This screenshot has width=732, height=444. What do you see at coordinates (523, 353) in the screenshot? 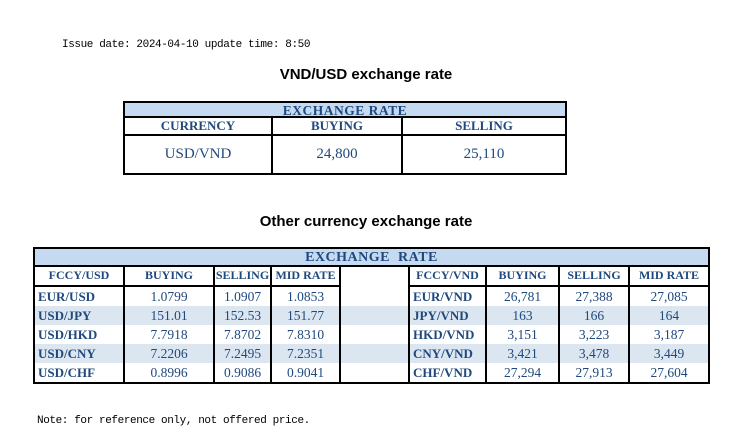
I see `buying-cell: 3,421` at bounding box center [523, 353].